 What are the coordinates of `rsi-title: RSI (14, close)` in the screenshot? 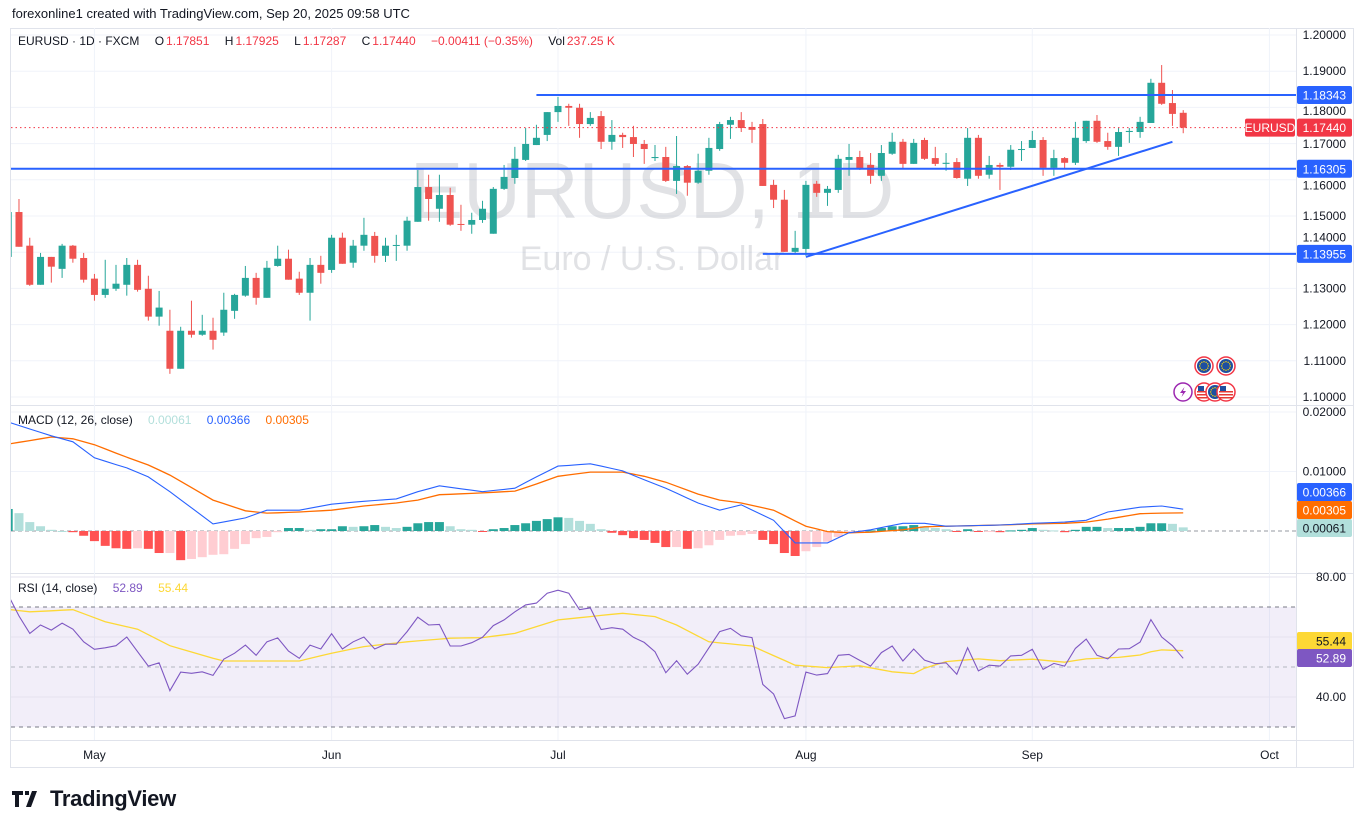 It's located at (58, 588).